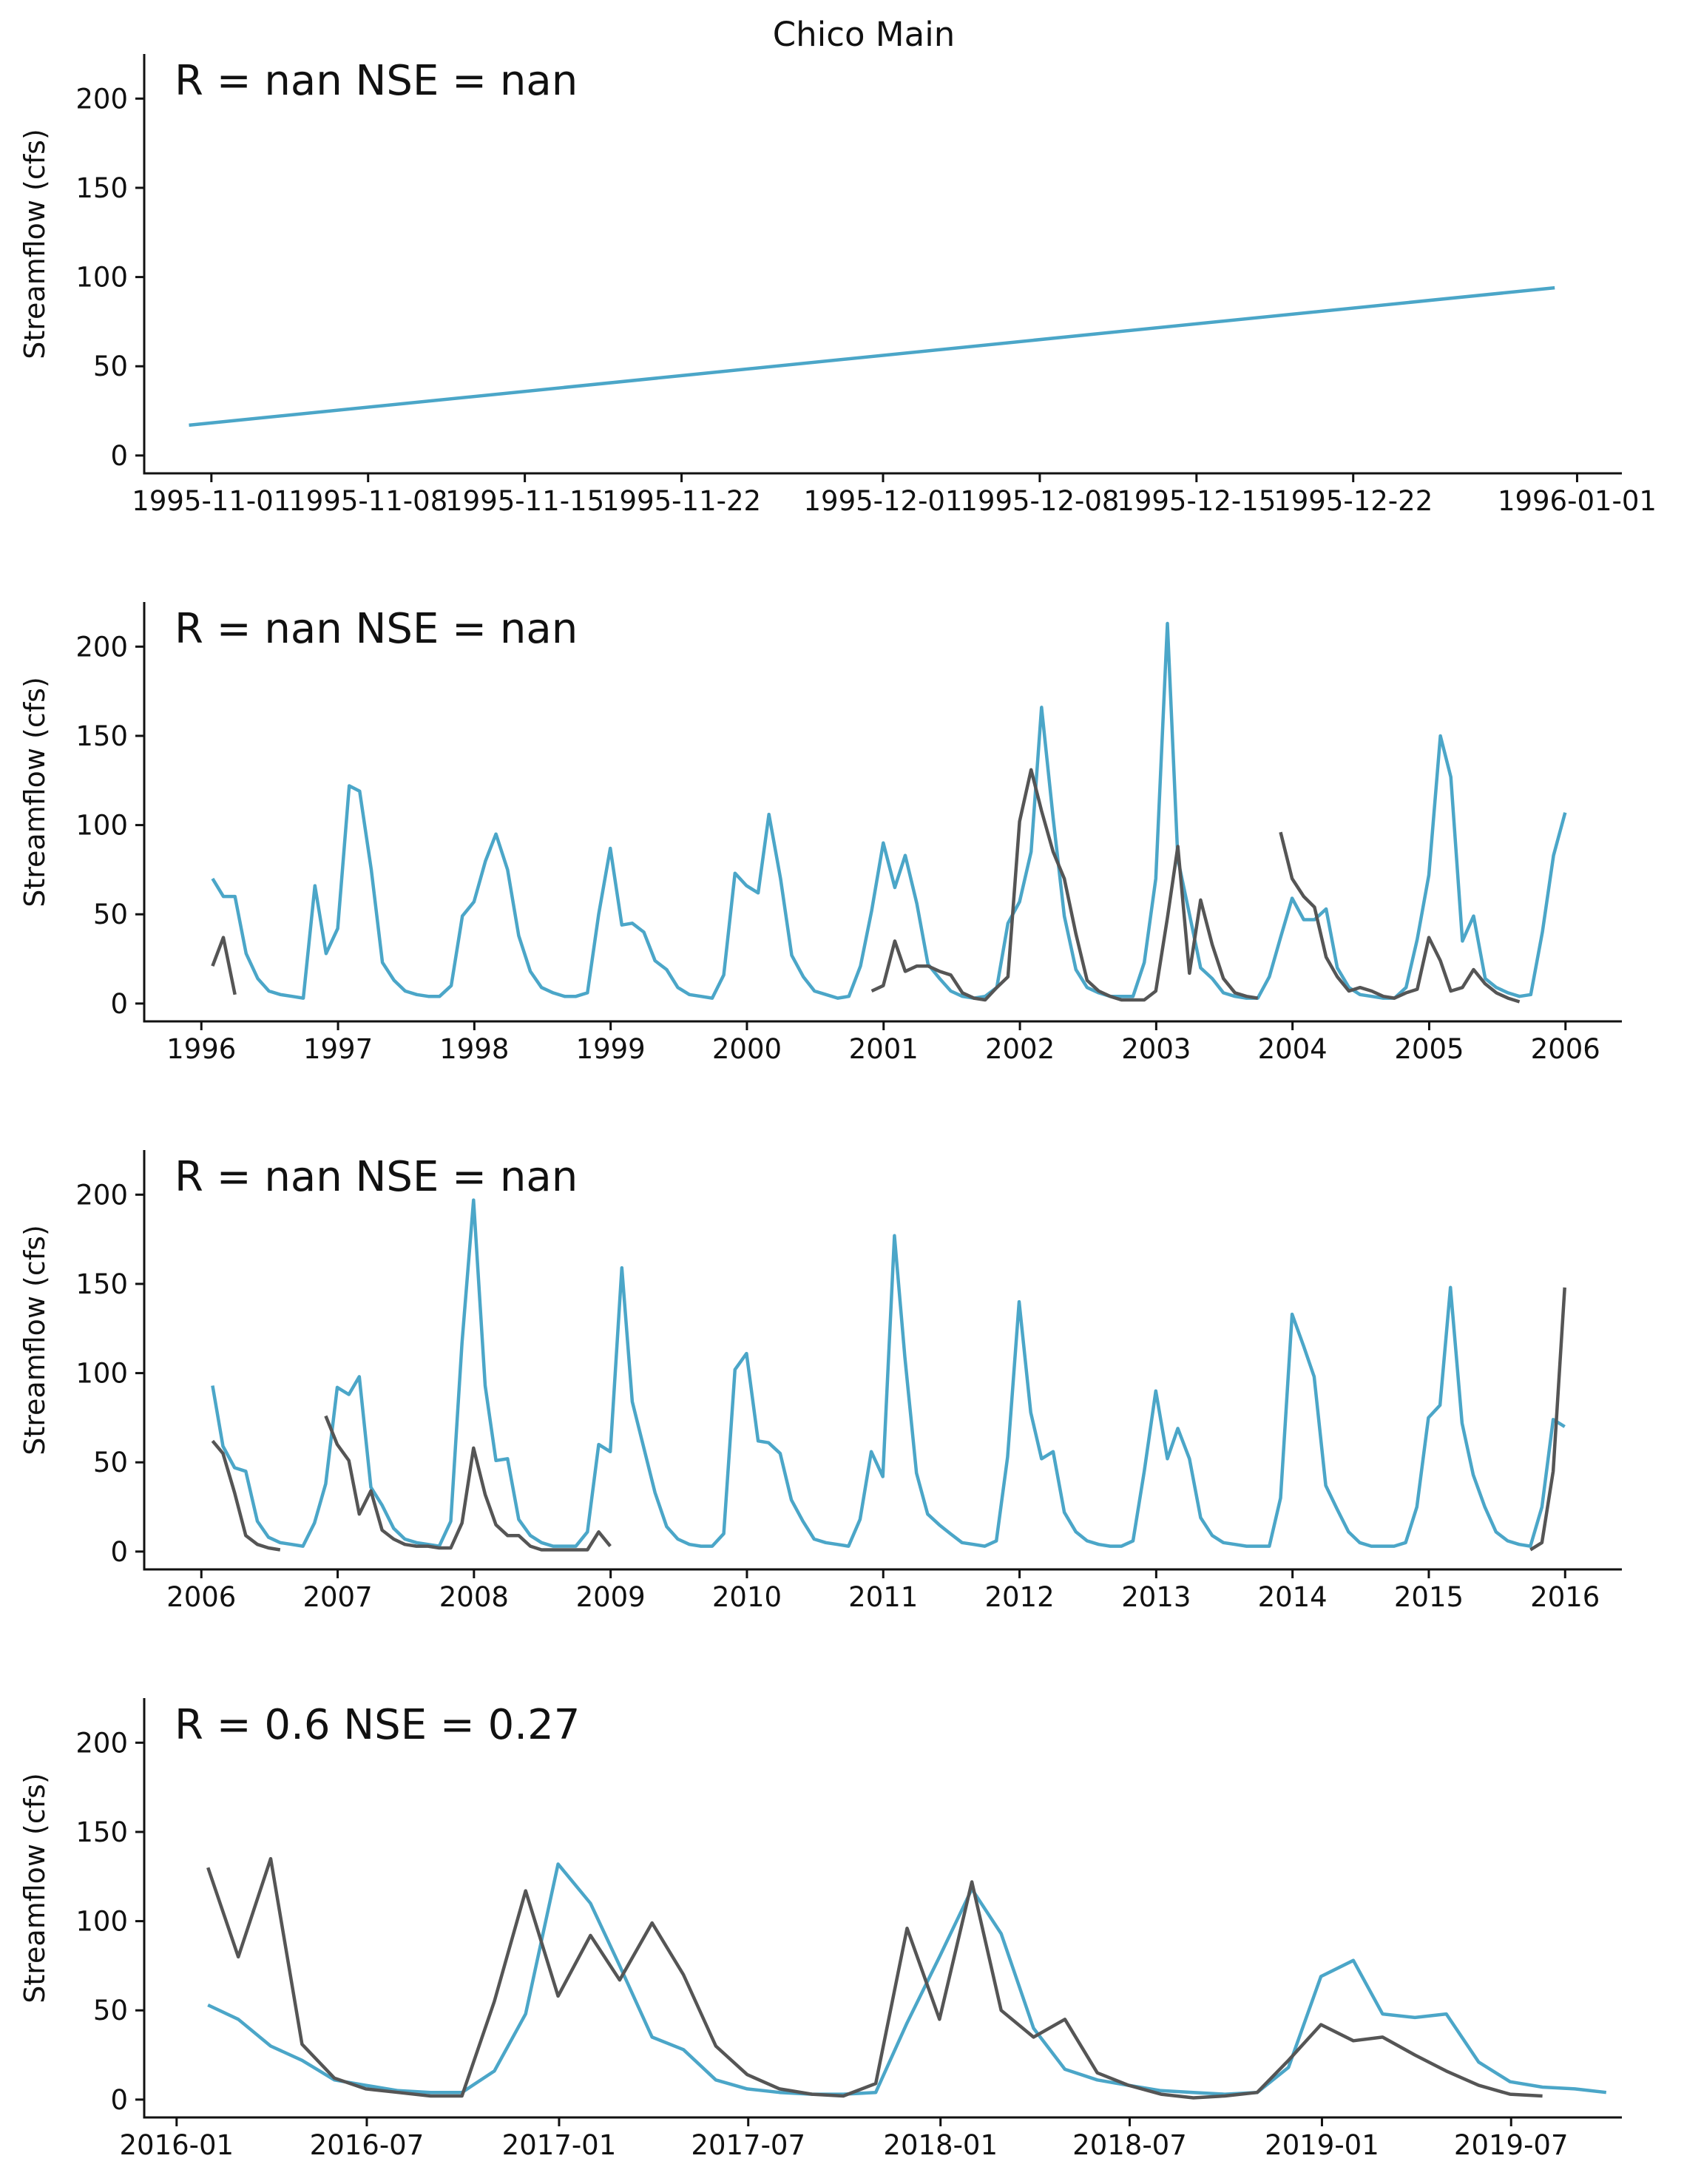  I want to click on panel-4-xtick-label: 2019-01, so click(1322, 2145).